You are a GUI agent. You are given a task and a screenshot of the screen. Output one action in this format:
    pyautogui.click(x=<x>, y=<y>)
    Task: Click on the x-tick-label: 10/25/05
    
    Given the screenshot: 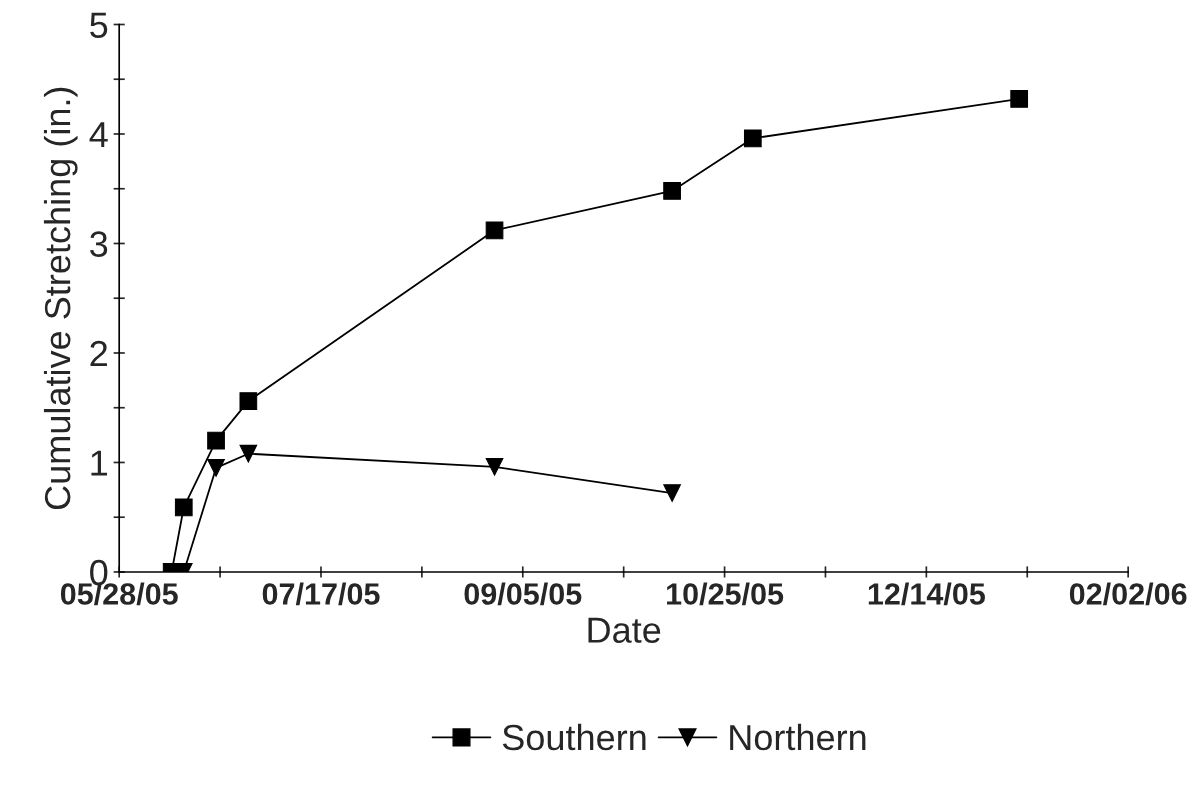 What is the action you would take?
    pyautogui.click(x=725, y=594)
    